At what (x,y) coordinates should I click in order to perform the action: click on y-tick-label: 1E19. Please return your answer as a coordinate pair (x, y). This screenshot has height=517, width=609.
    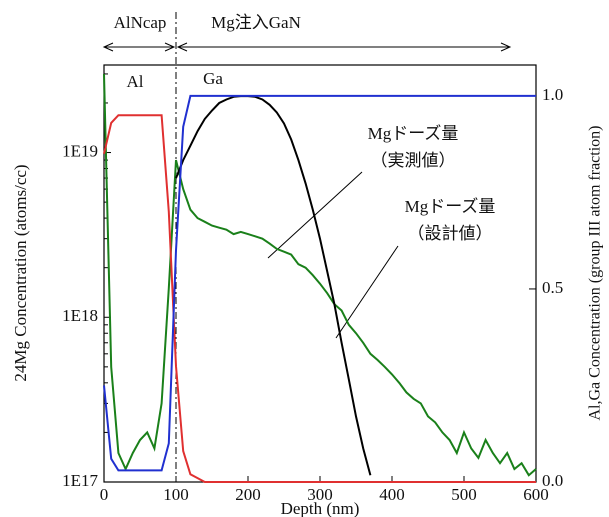
    Looking at the image, I should click on (80, 150).